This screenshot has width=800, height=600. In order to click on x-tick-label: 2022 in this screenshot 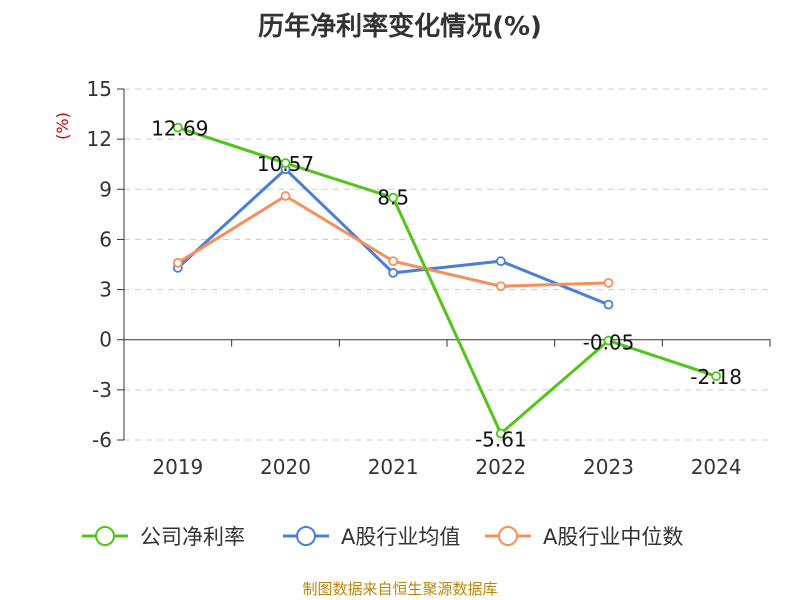, I will do `click(500, 467)`.